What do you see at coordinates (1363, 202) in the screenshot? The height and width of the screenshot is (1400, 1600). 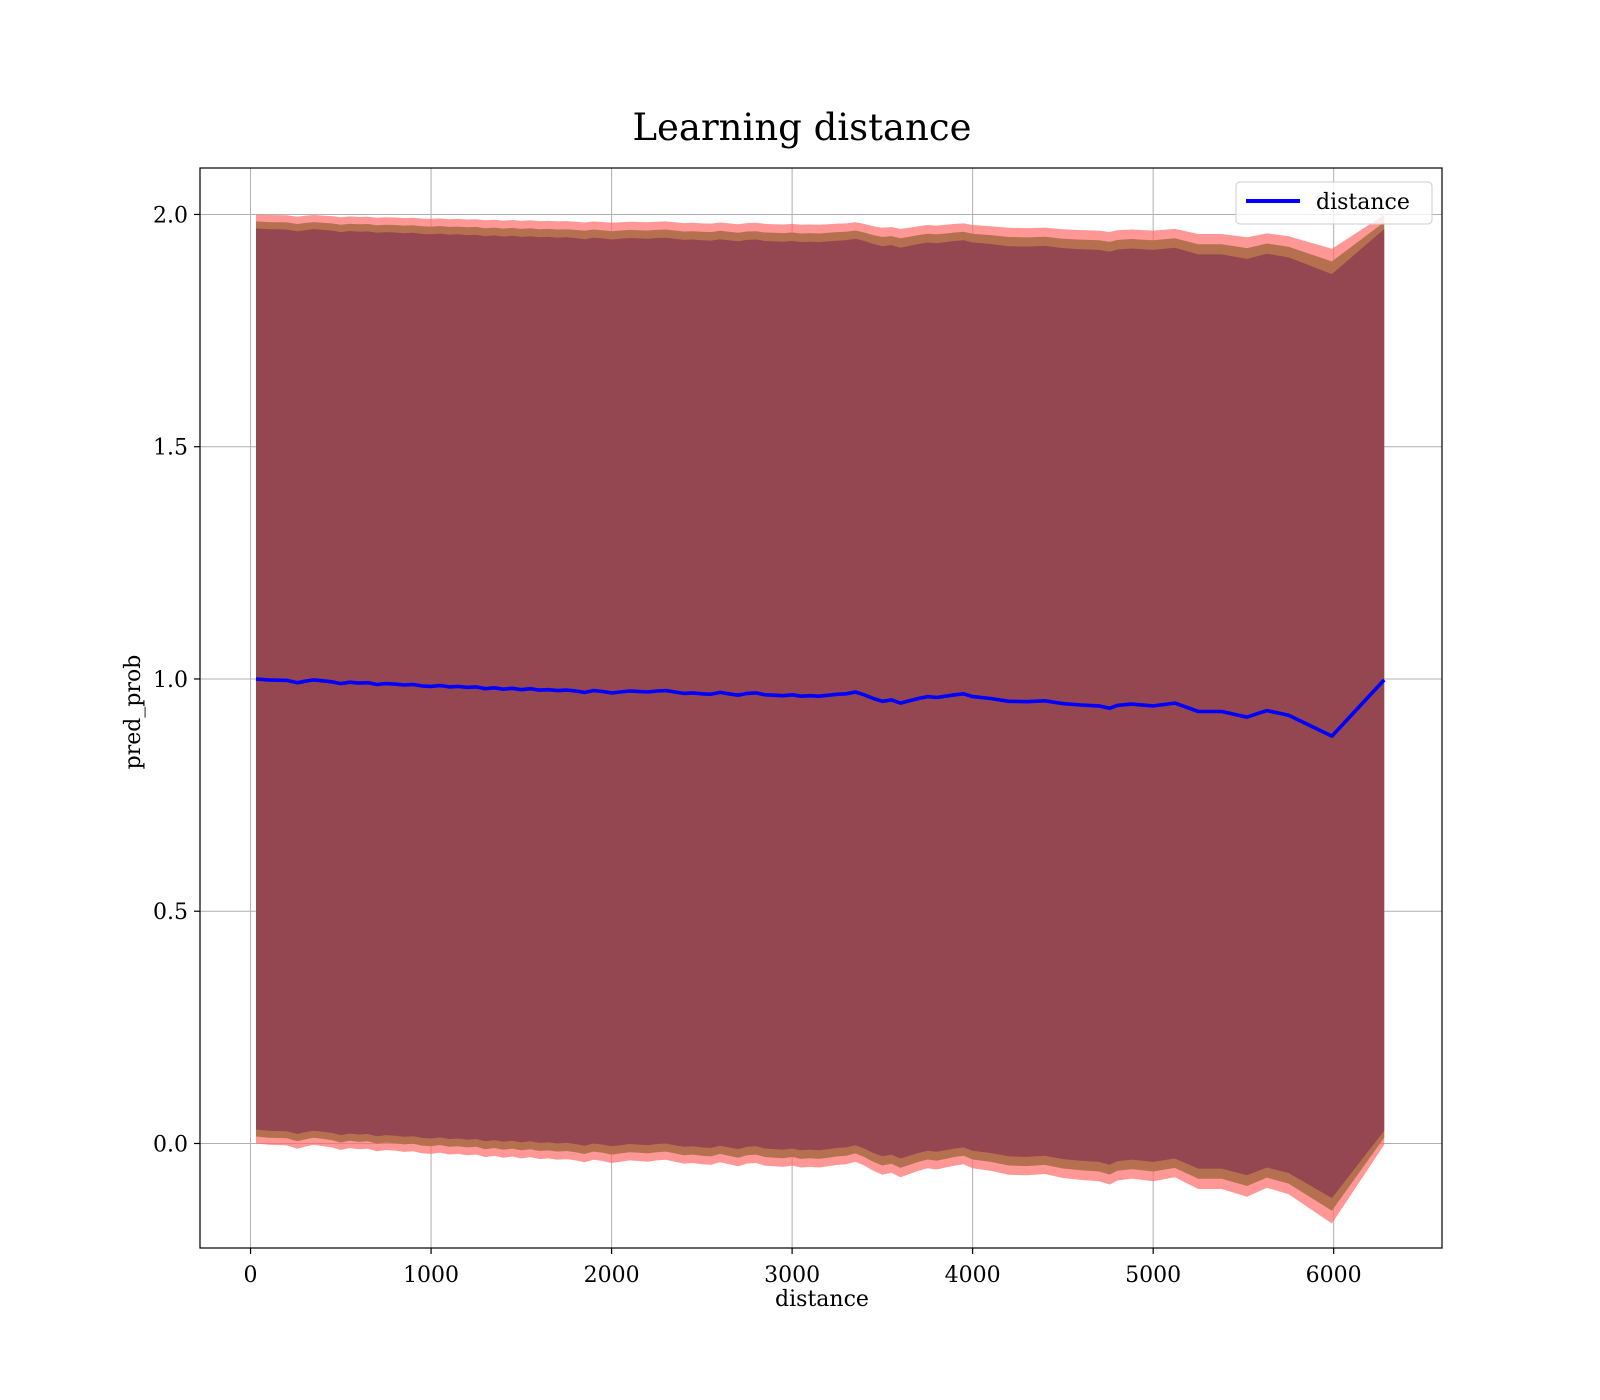 I see `legend-label-distance: distance` at bounding box center [1363, 202].